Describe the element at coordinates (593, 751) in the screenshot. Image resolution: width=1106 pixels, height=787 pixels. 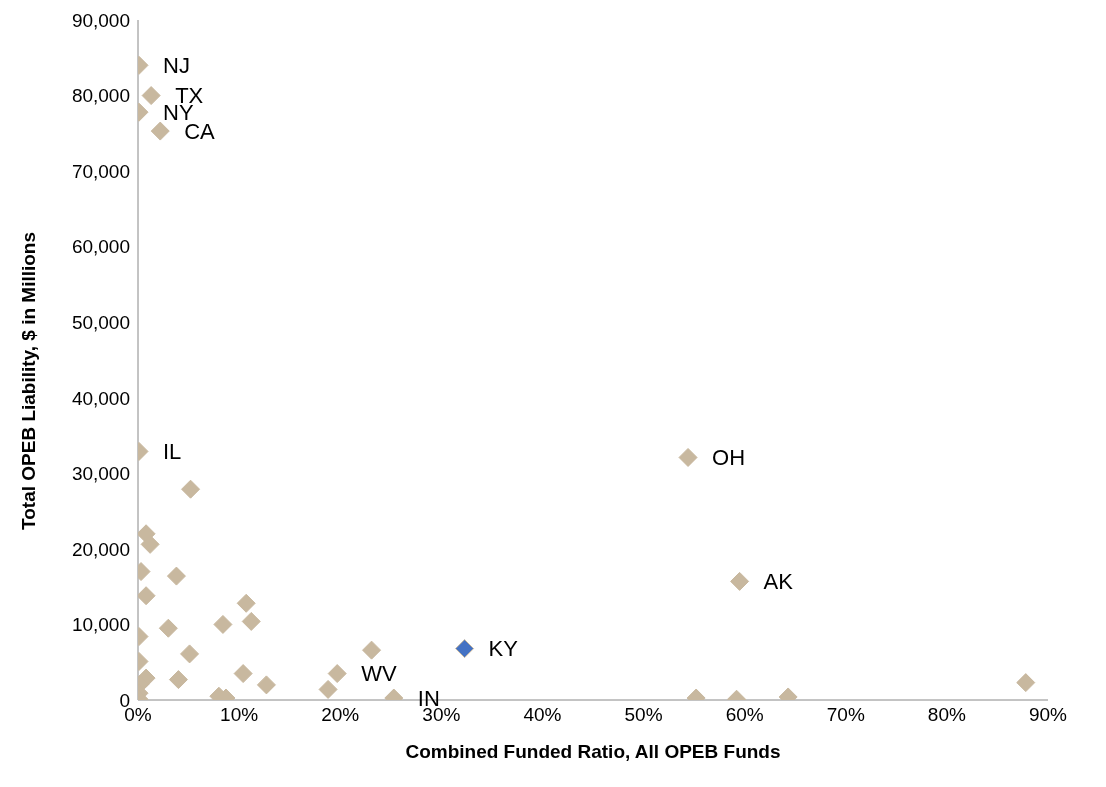
I see `x-axis-title: Combined Funded Ratio, All OPEB Funds` at that location.